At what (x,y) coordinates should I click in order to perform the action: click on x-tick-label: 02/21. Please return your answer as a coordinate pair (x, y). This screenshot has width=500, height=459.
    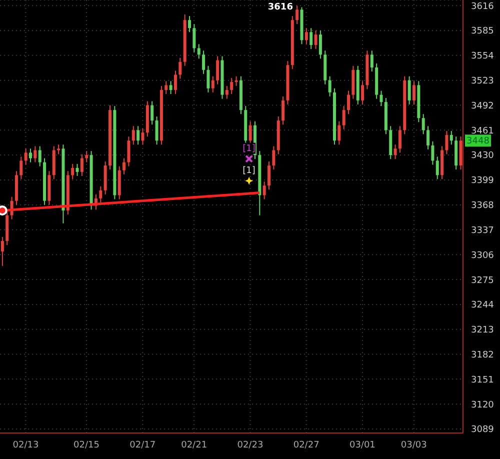
    Looking at the image, I should click on (194, 445).